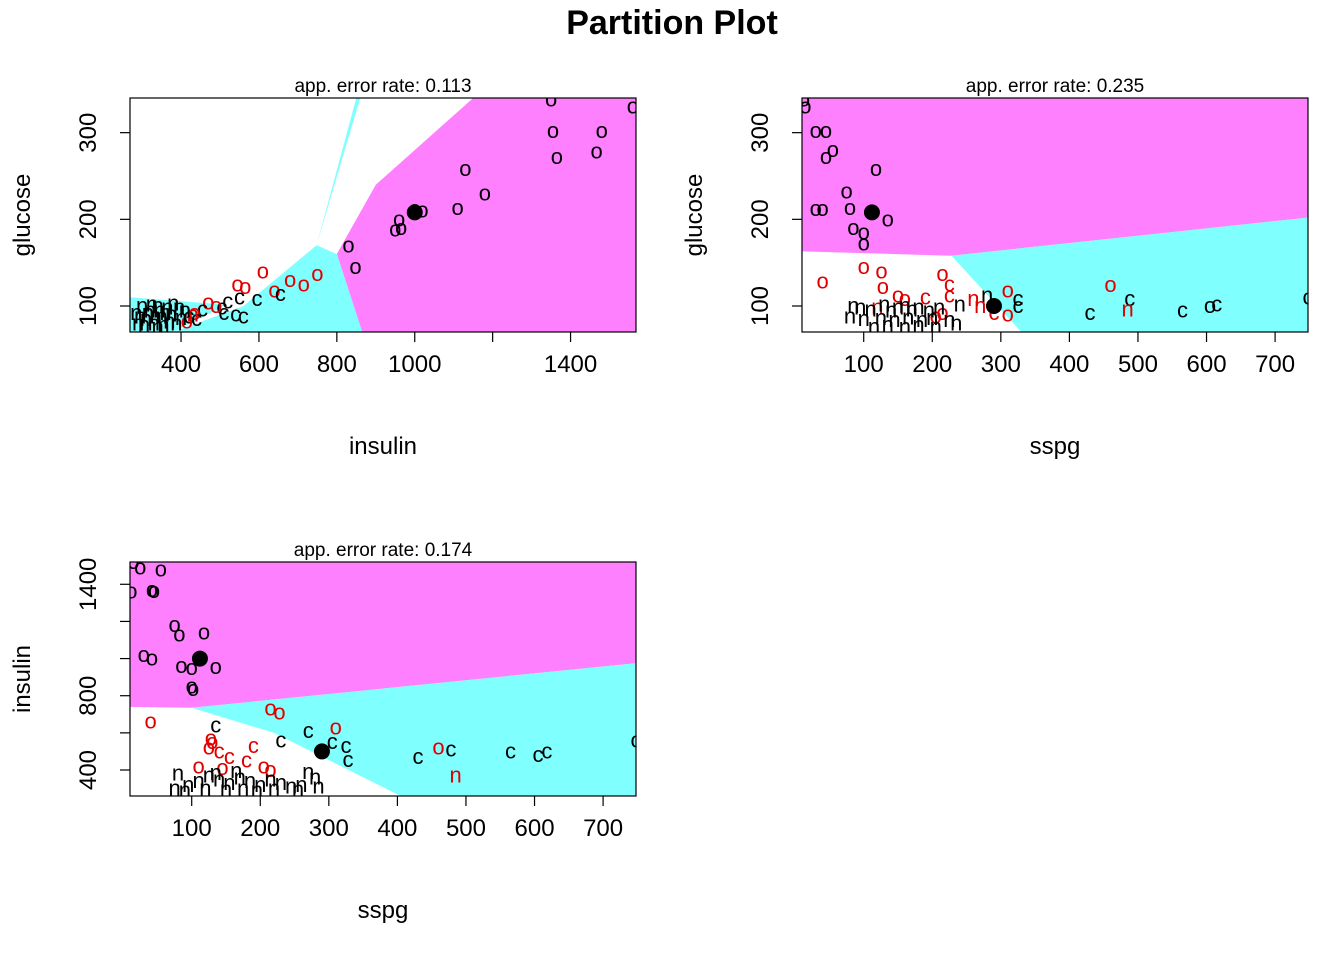 The width and height of the screenshot is (1344, 960). What do you see at coordinates (1207, 364) in the screenshot?
I see `x-tick-label: 600` at bounding box center [1207, 364].